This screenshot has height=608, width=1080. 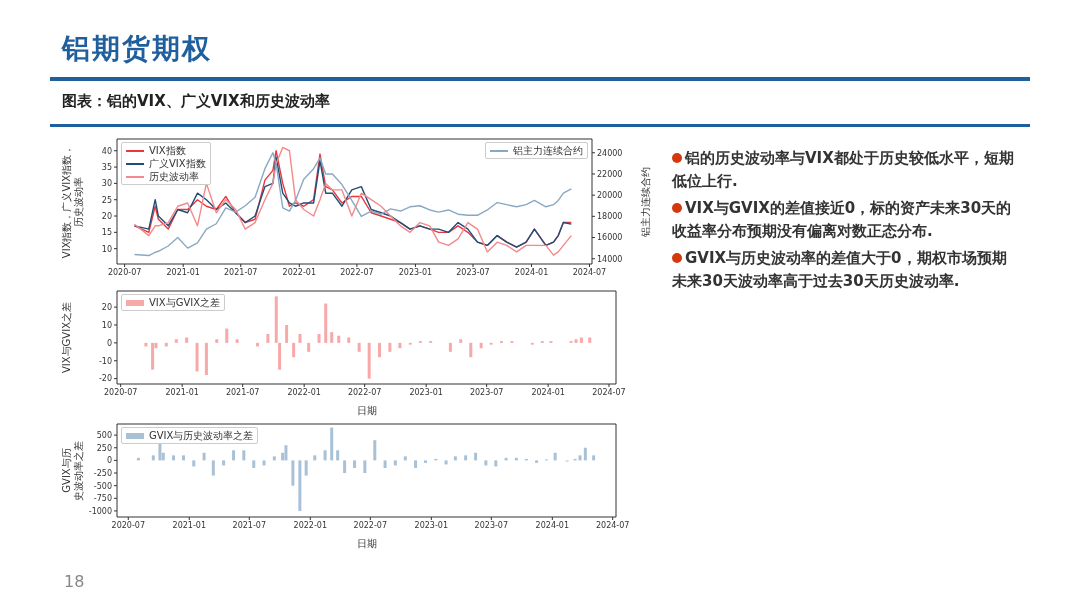 I want to click on y2-tick-label: 18000, so click(x=610, y=217).